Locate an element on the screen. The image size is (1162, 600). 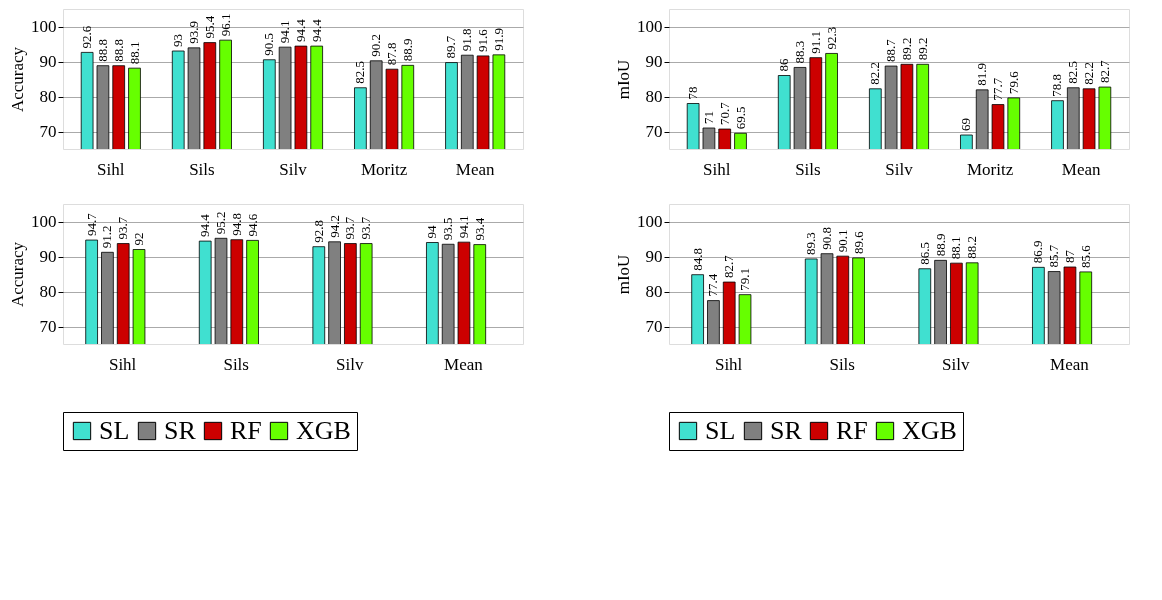
data-label: 94.2 is located at coordinates (334, 226).